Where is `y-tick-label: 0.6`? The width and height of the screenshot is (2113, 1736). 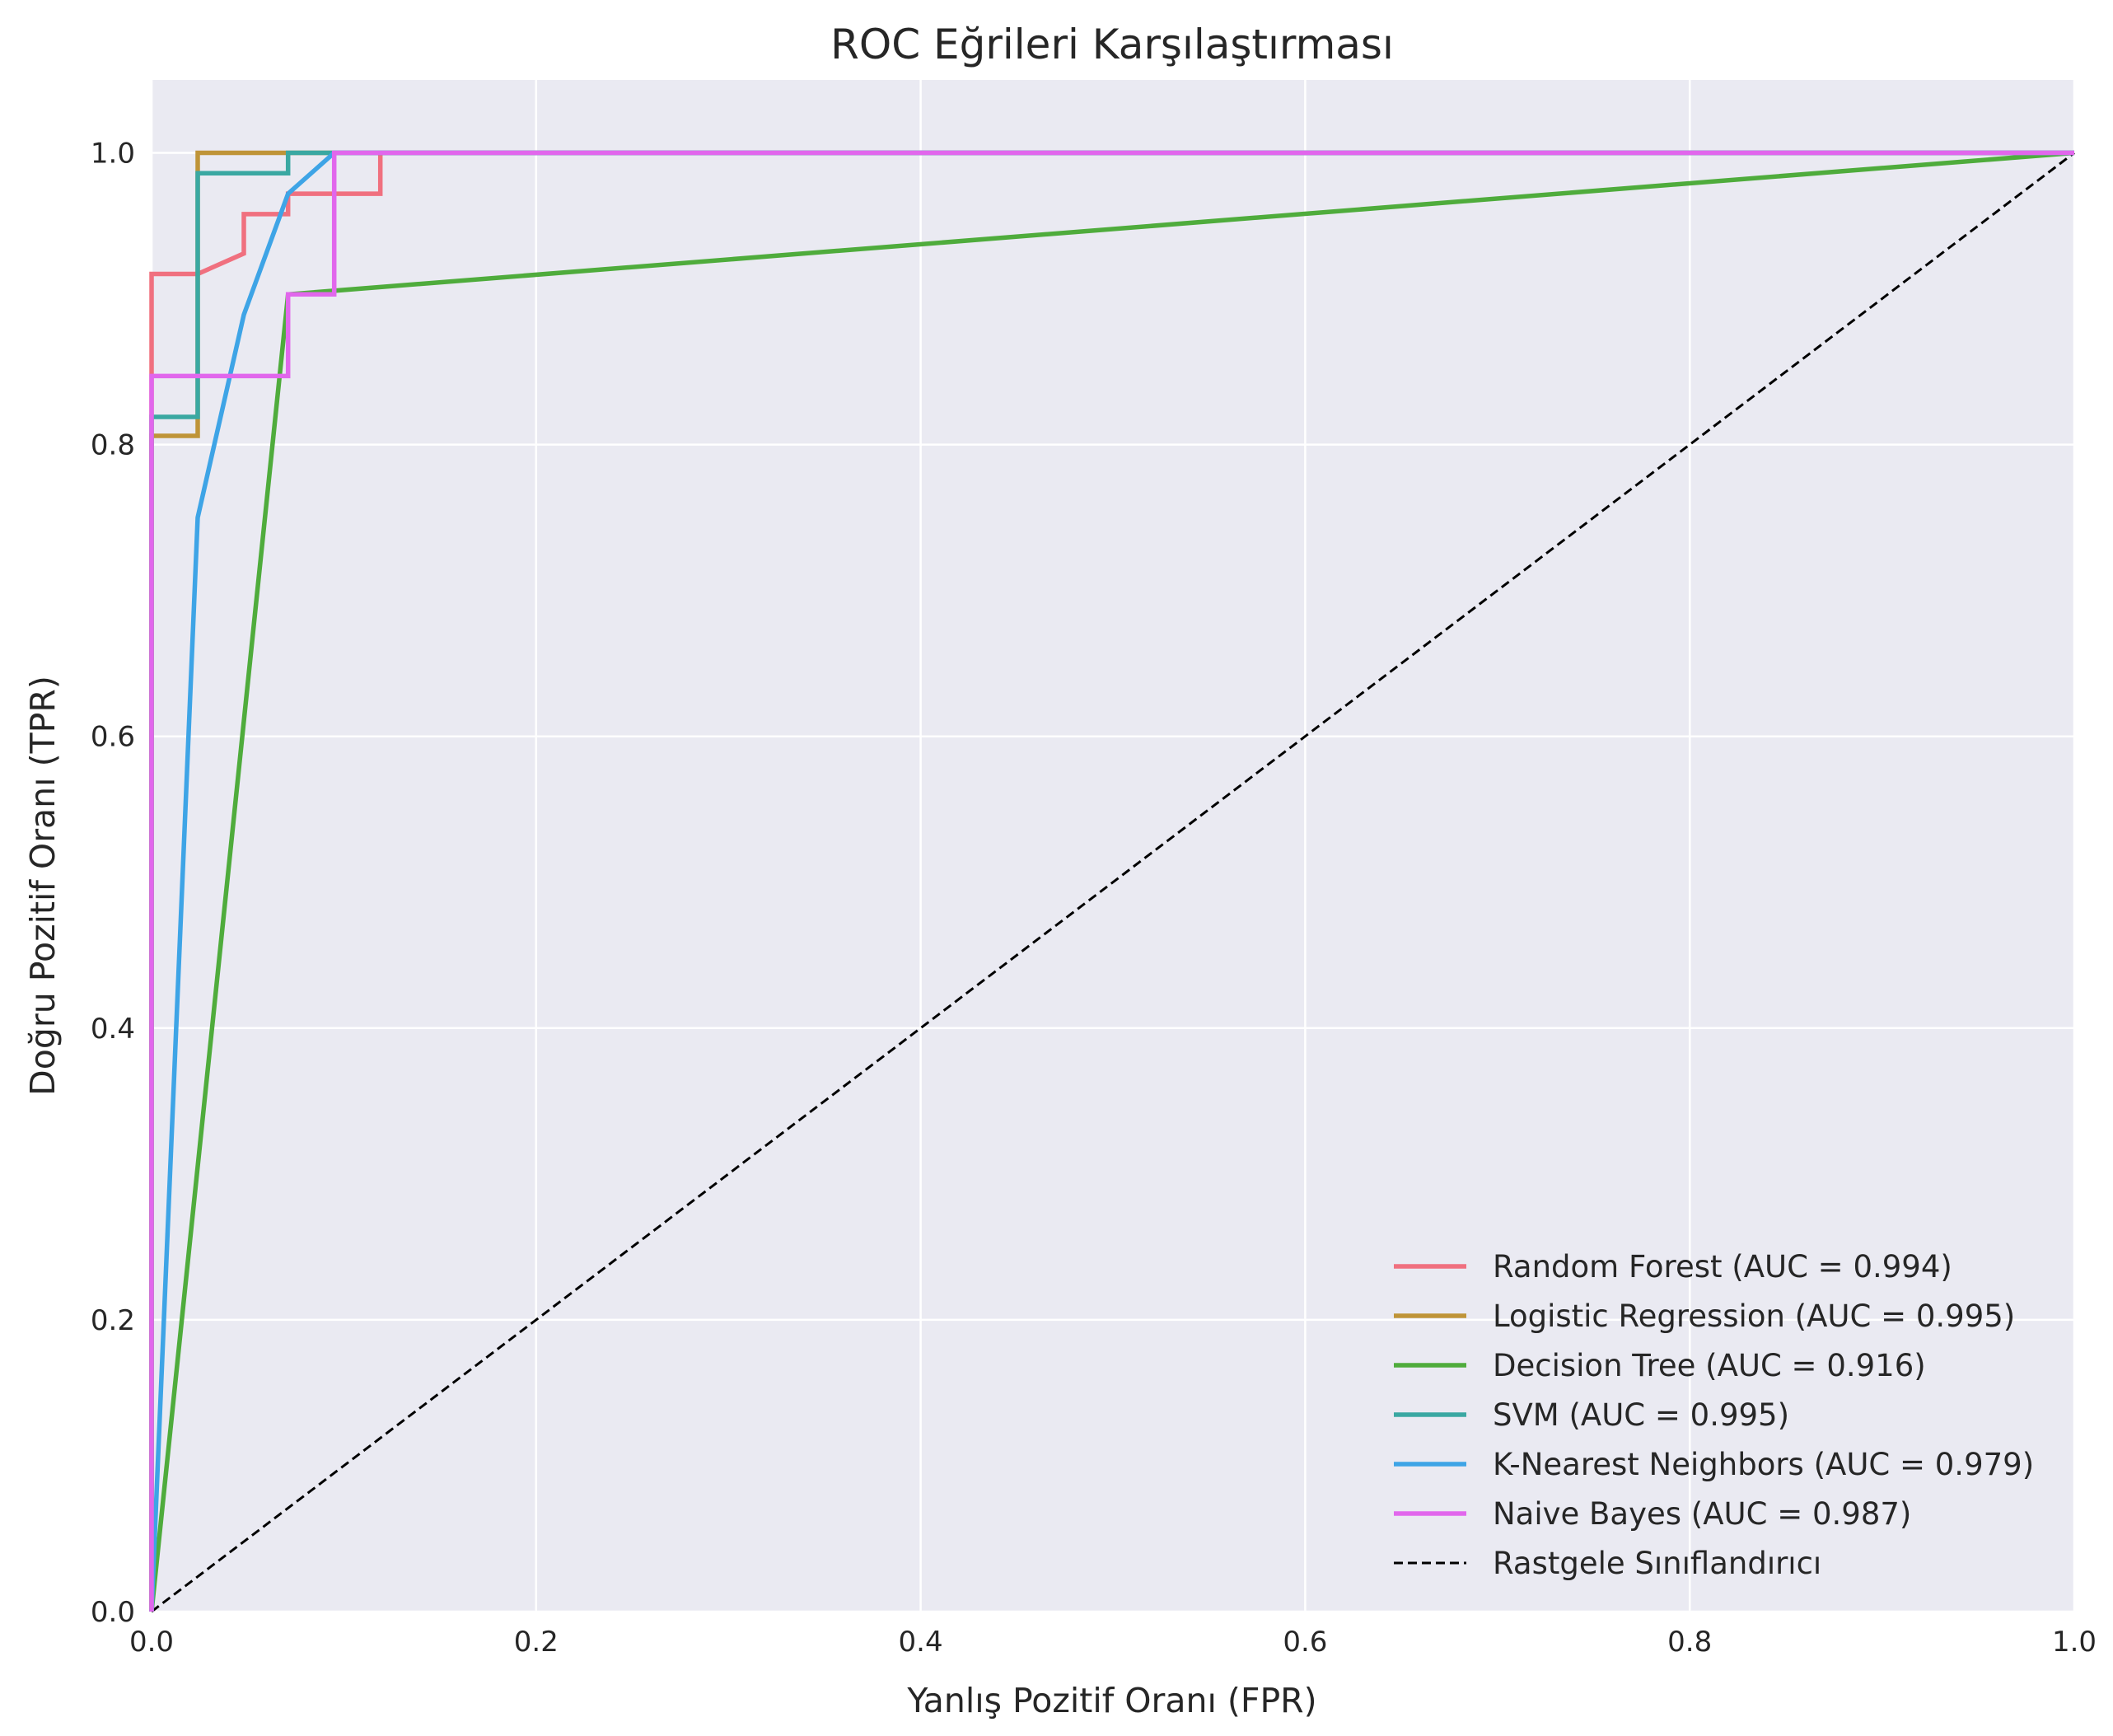
y-tick-label: 0.6 is located at coordinates (113, 737).